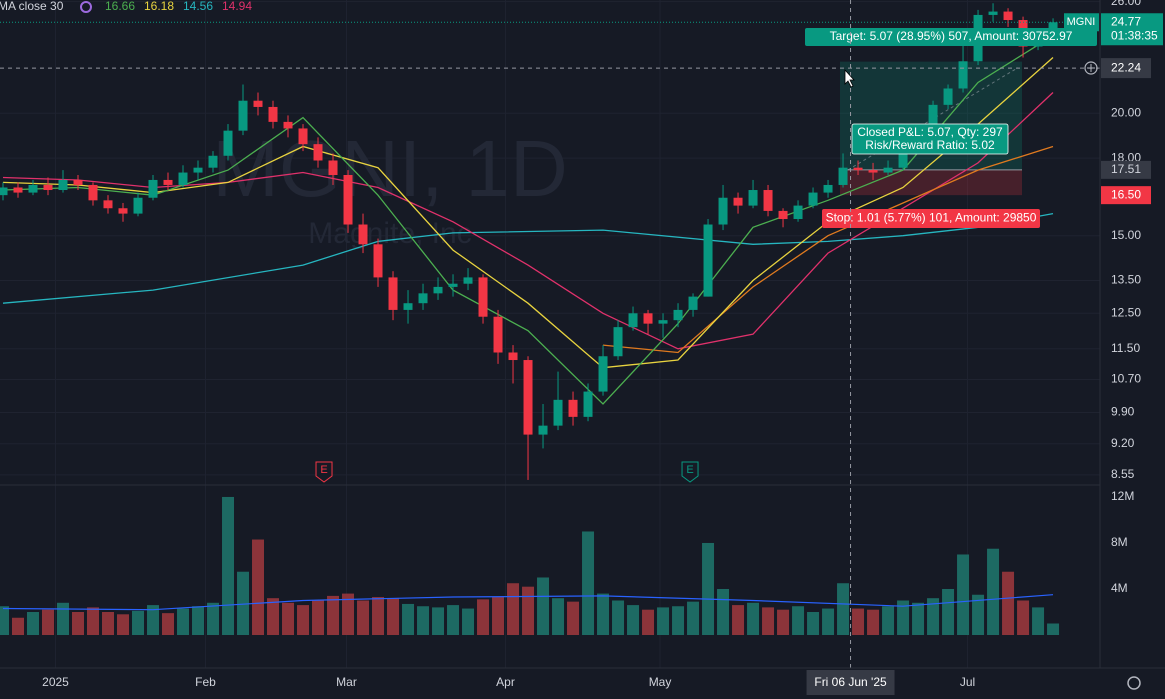  I want to click on stop-price: 16.50, so click(1126, 194).